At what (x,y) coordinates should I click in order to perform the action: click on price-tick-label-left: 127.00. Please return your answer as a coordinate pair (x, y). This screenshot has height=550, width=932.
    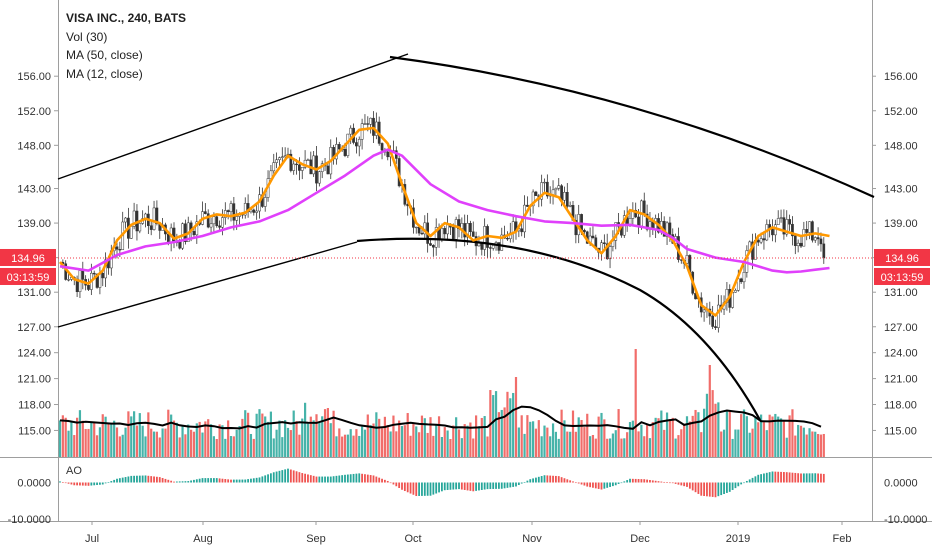
    Looking at the image, I should click on (34, 328).